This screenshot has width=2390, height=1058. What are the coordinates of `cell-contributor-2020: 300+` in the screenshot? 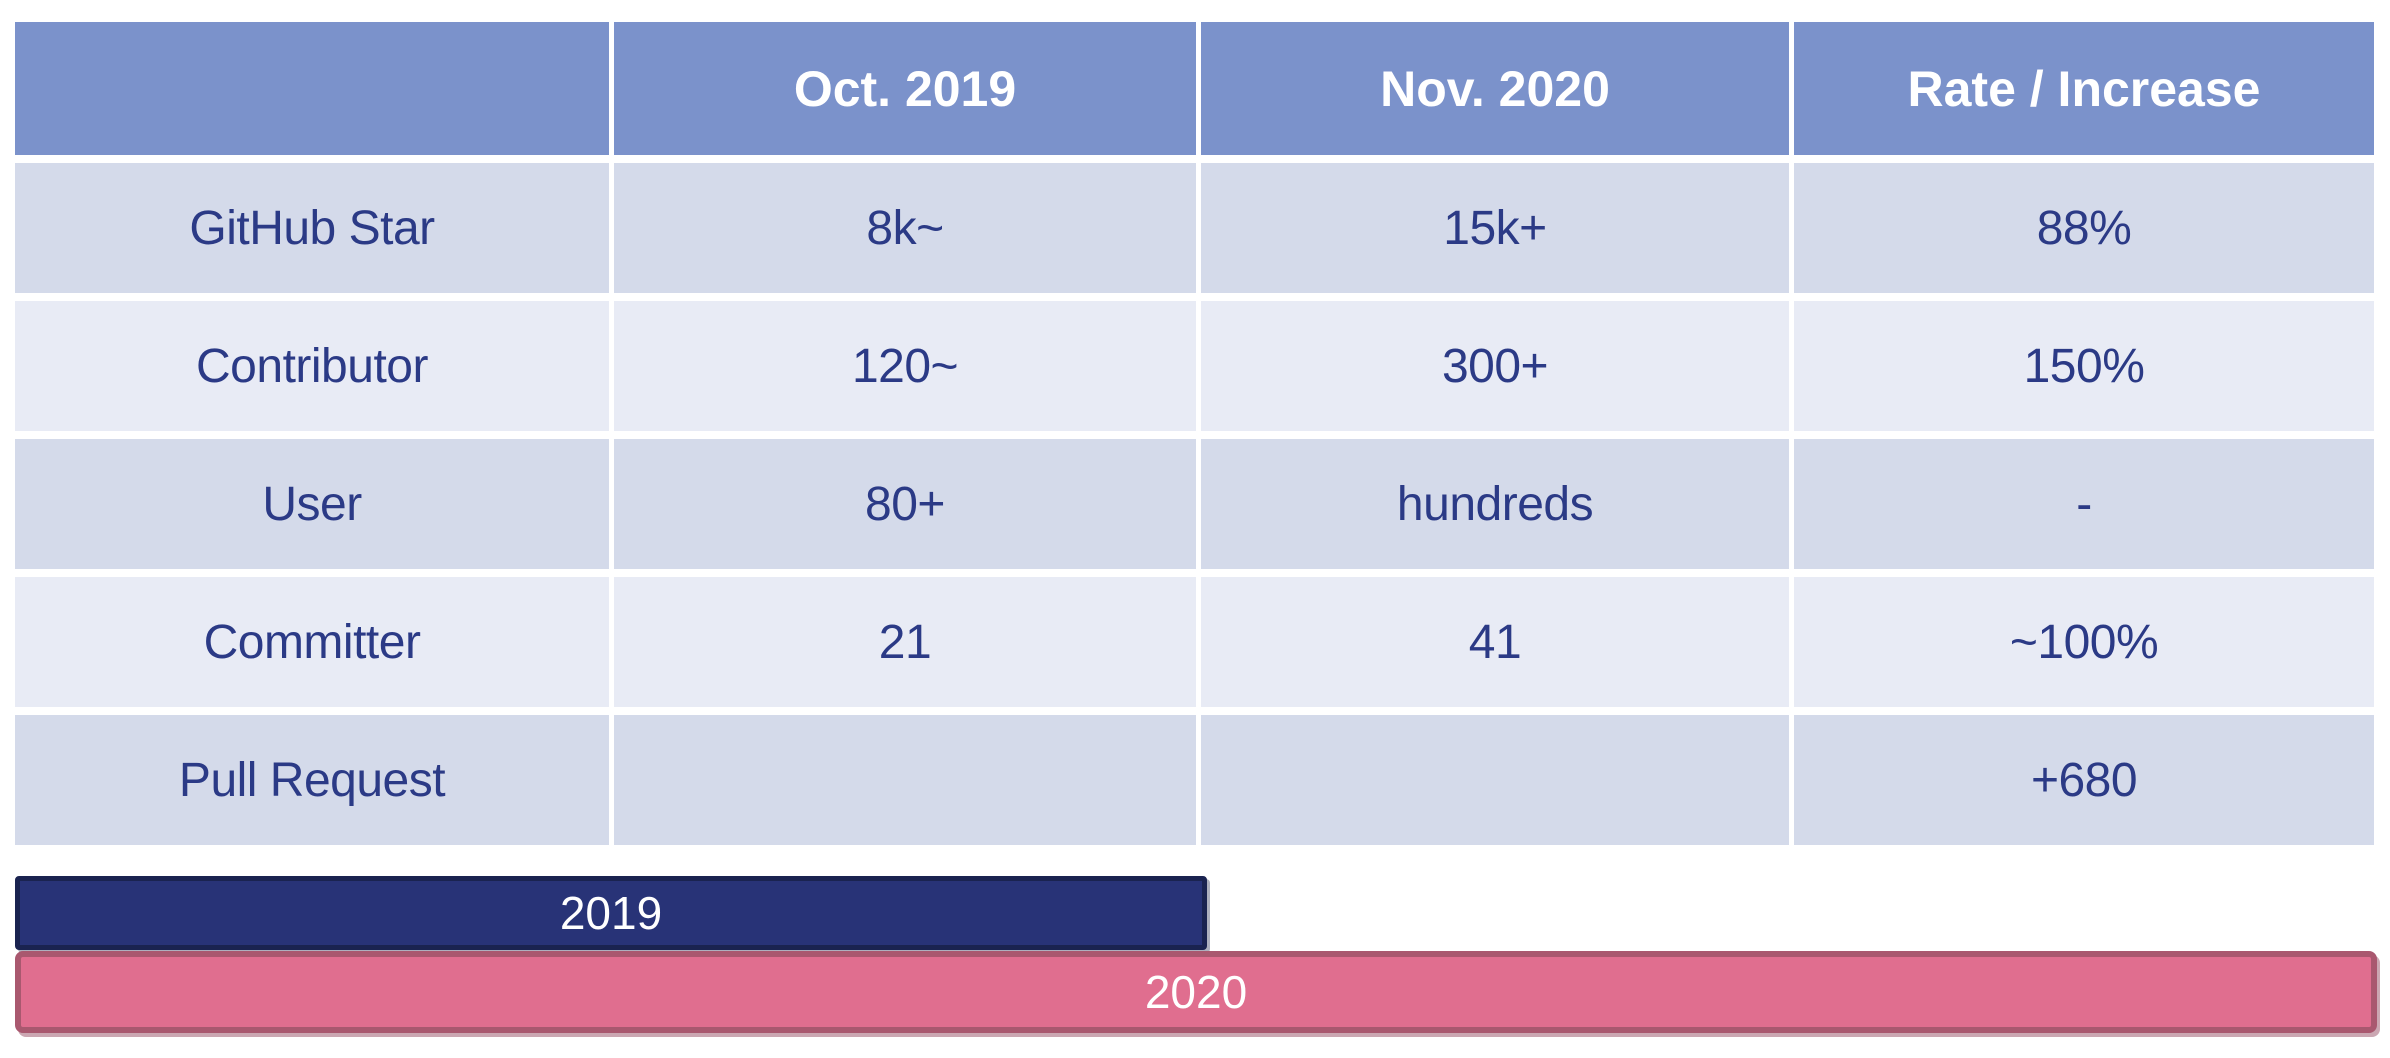 It's located at (1495, 366).